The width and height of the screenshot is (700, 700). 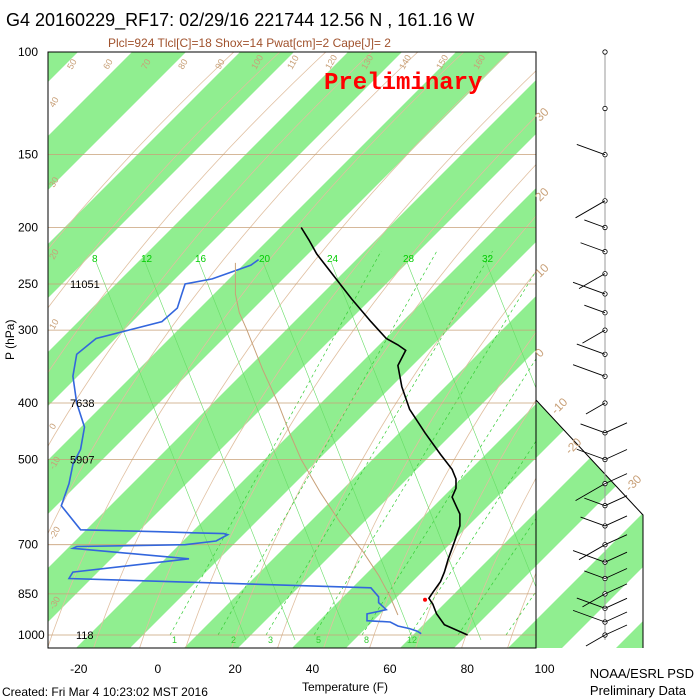 I want to click on temperature-tick-label: 20, so click(x=235, y=669).